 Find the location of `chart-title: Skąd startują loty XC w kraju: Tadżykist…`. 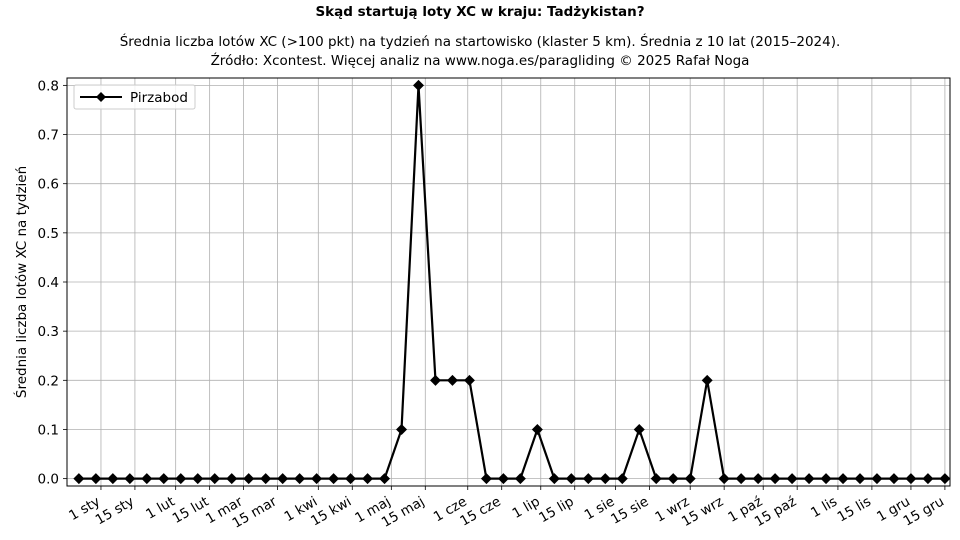

chart-title: Skąd startują loty XC w kraju: Tadżykist… is located at coordinates (479, 12).